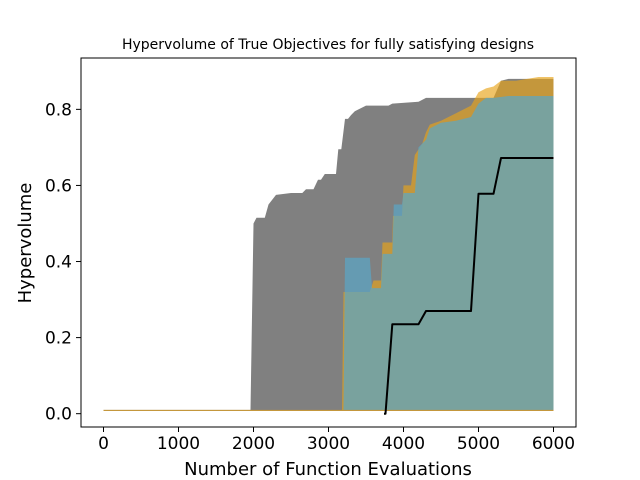 This screenshot has width=640, height=480. Describe the element at coordinates (58, 339) in the screenshot. I see `y-tick-label: 0.2` at that location.